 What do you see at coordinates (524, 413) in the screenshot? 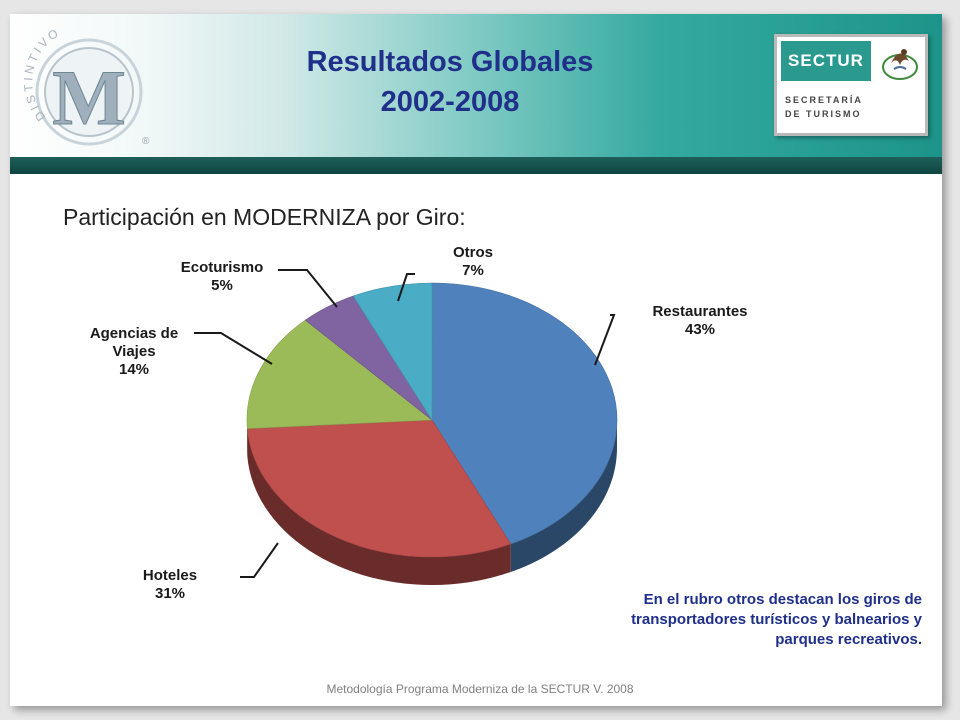
I see `pie-slice-restaurantes` at bounding box center [524, 413].